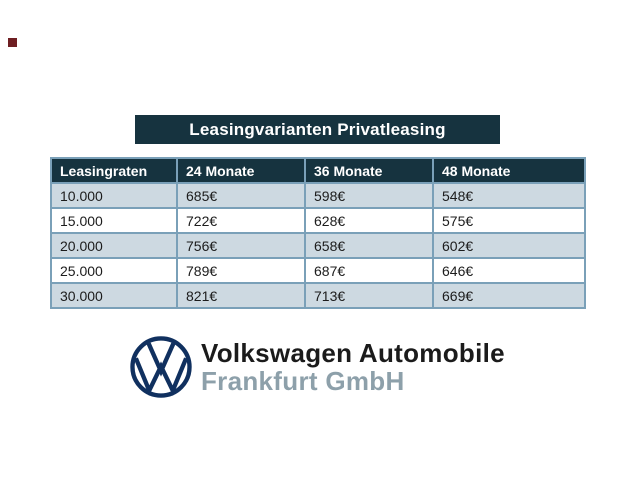 This screenshot has height=480, width=640. I want to click on table-cell: 10.000, so click(114, 195).